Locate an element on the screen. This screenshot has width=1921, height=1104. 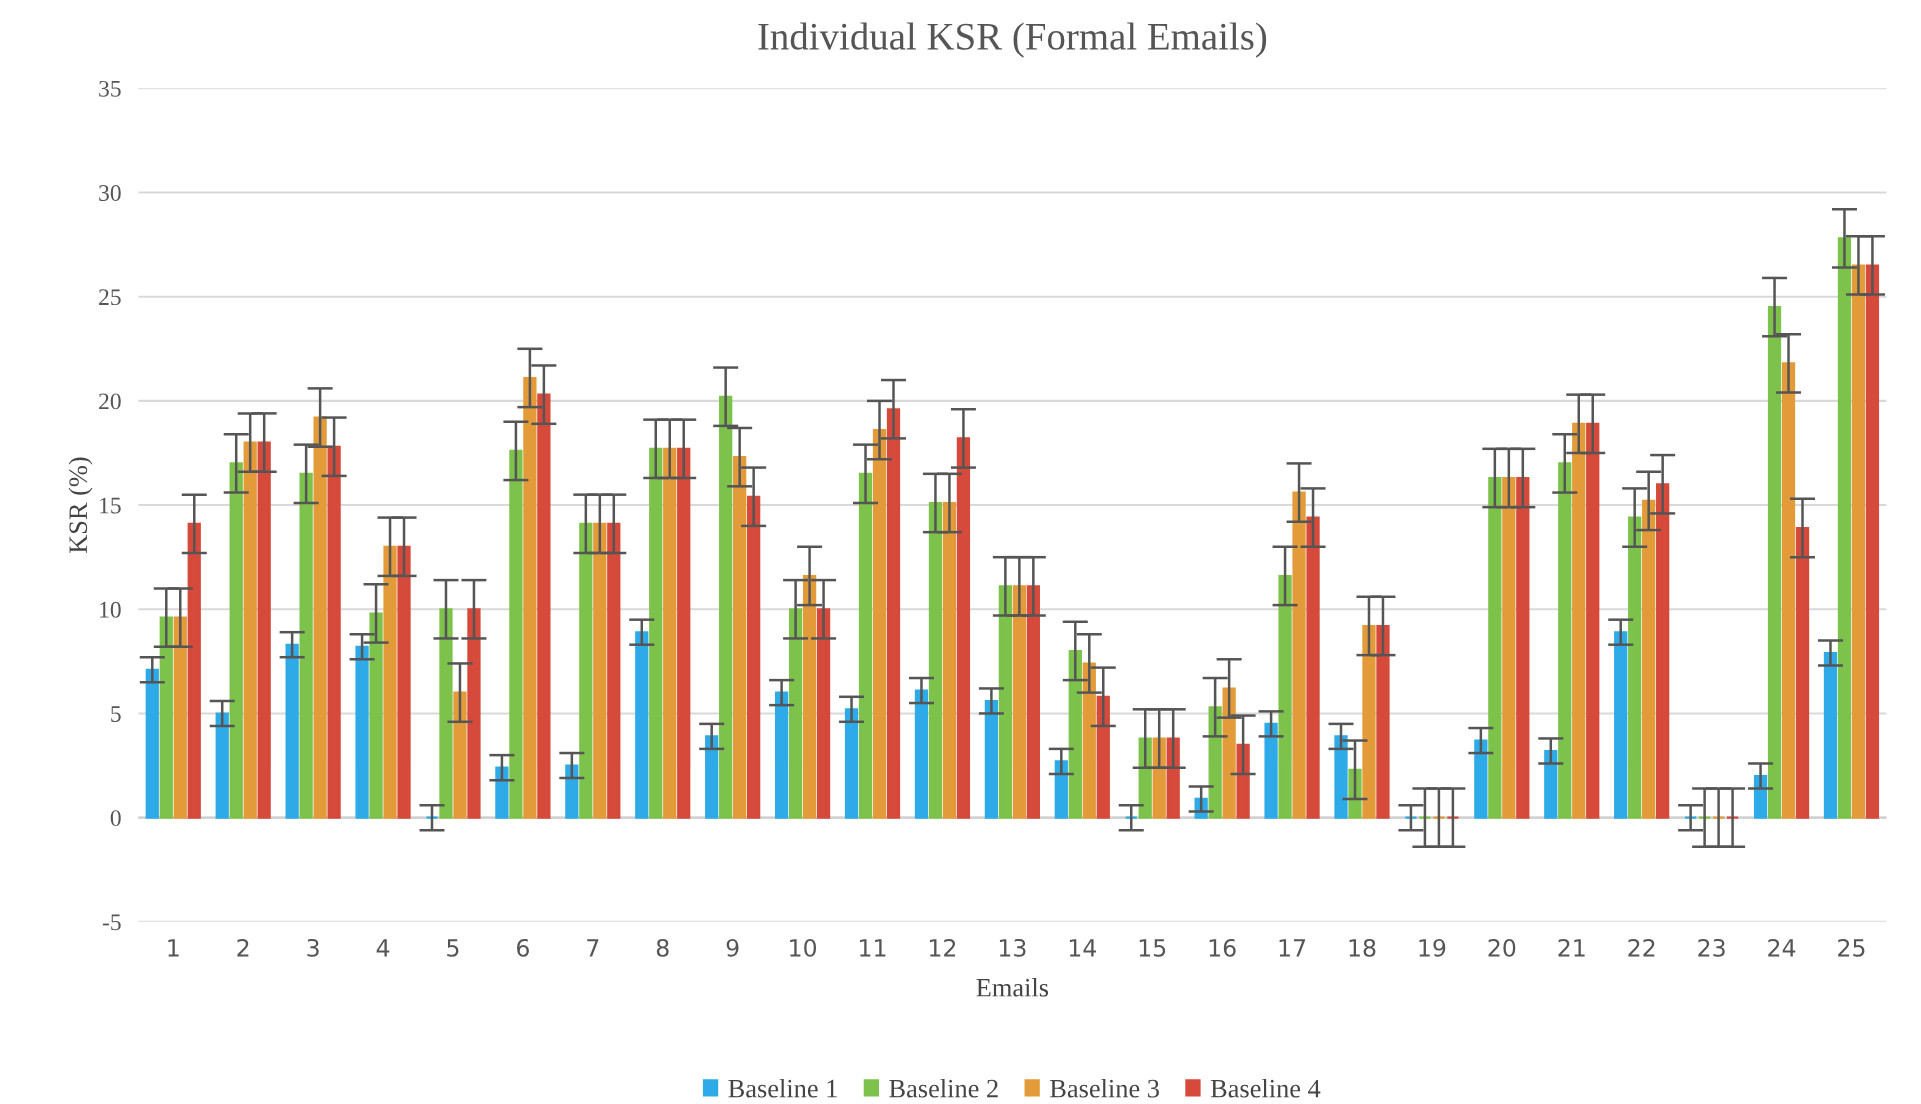
y-tick-label: 20 is located at coordinates (110, 401).